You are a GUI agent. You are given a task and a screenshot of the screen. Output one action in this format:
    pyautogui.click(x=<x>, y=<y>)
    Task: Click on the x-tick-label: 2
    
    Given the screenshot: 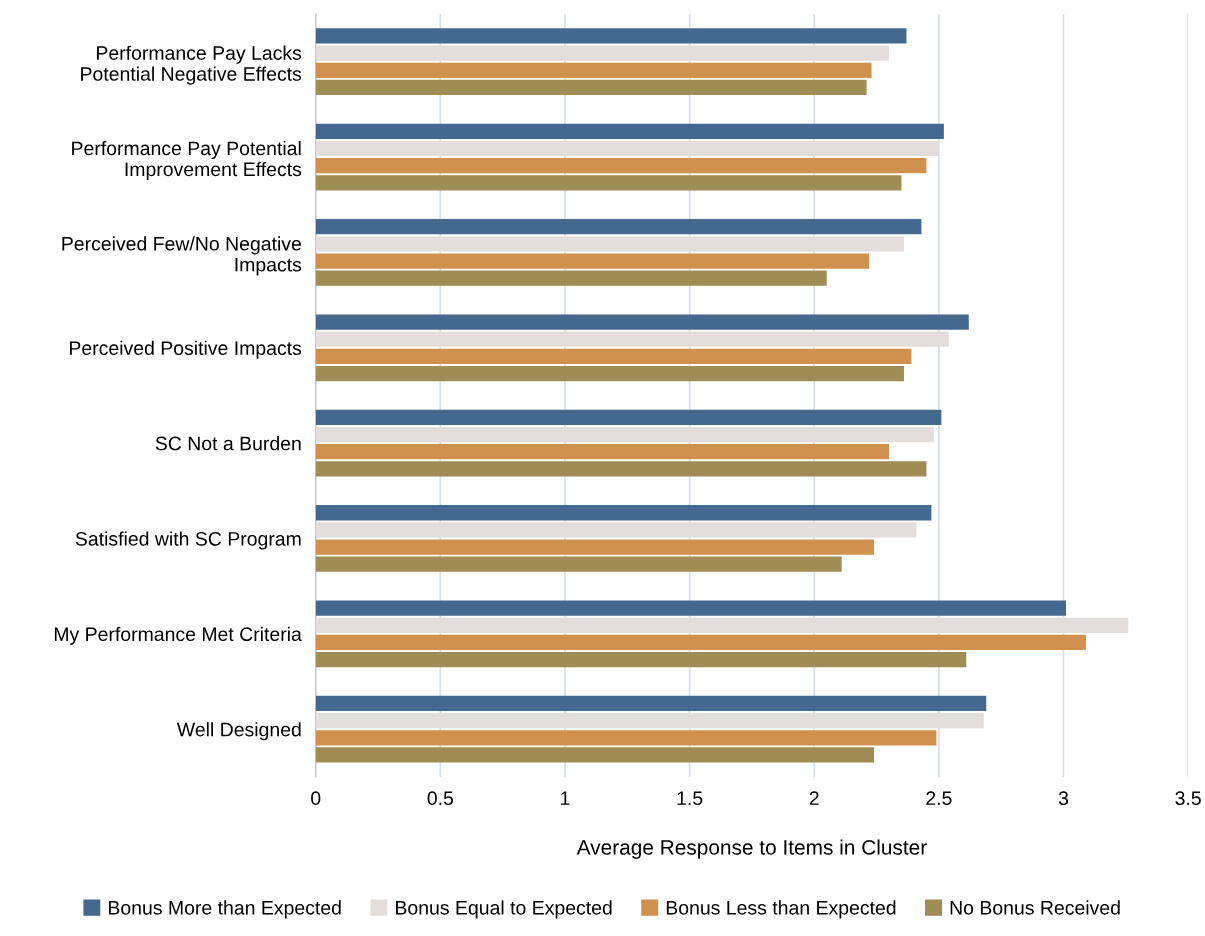 What is the action you would take?
    pyautogui.click(x=814, y=798)
    